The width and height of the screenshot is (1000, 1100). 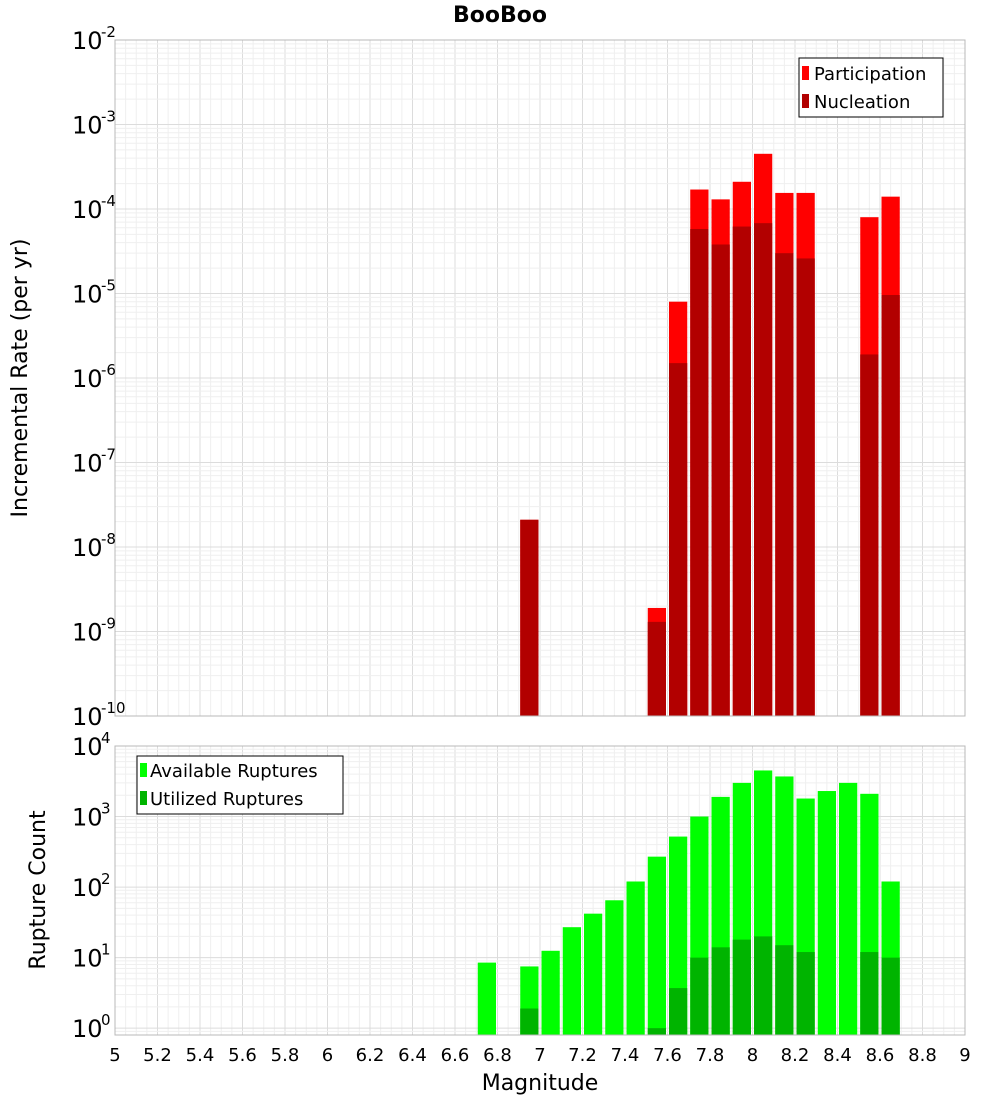 I want to click on x-tick-label: 7.6, so click(x=667, y=1055).